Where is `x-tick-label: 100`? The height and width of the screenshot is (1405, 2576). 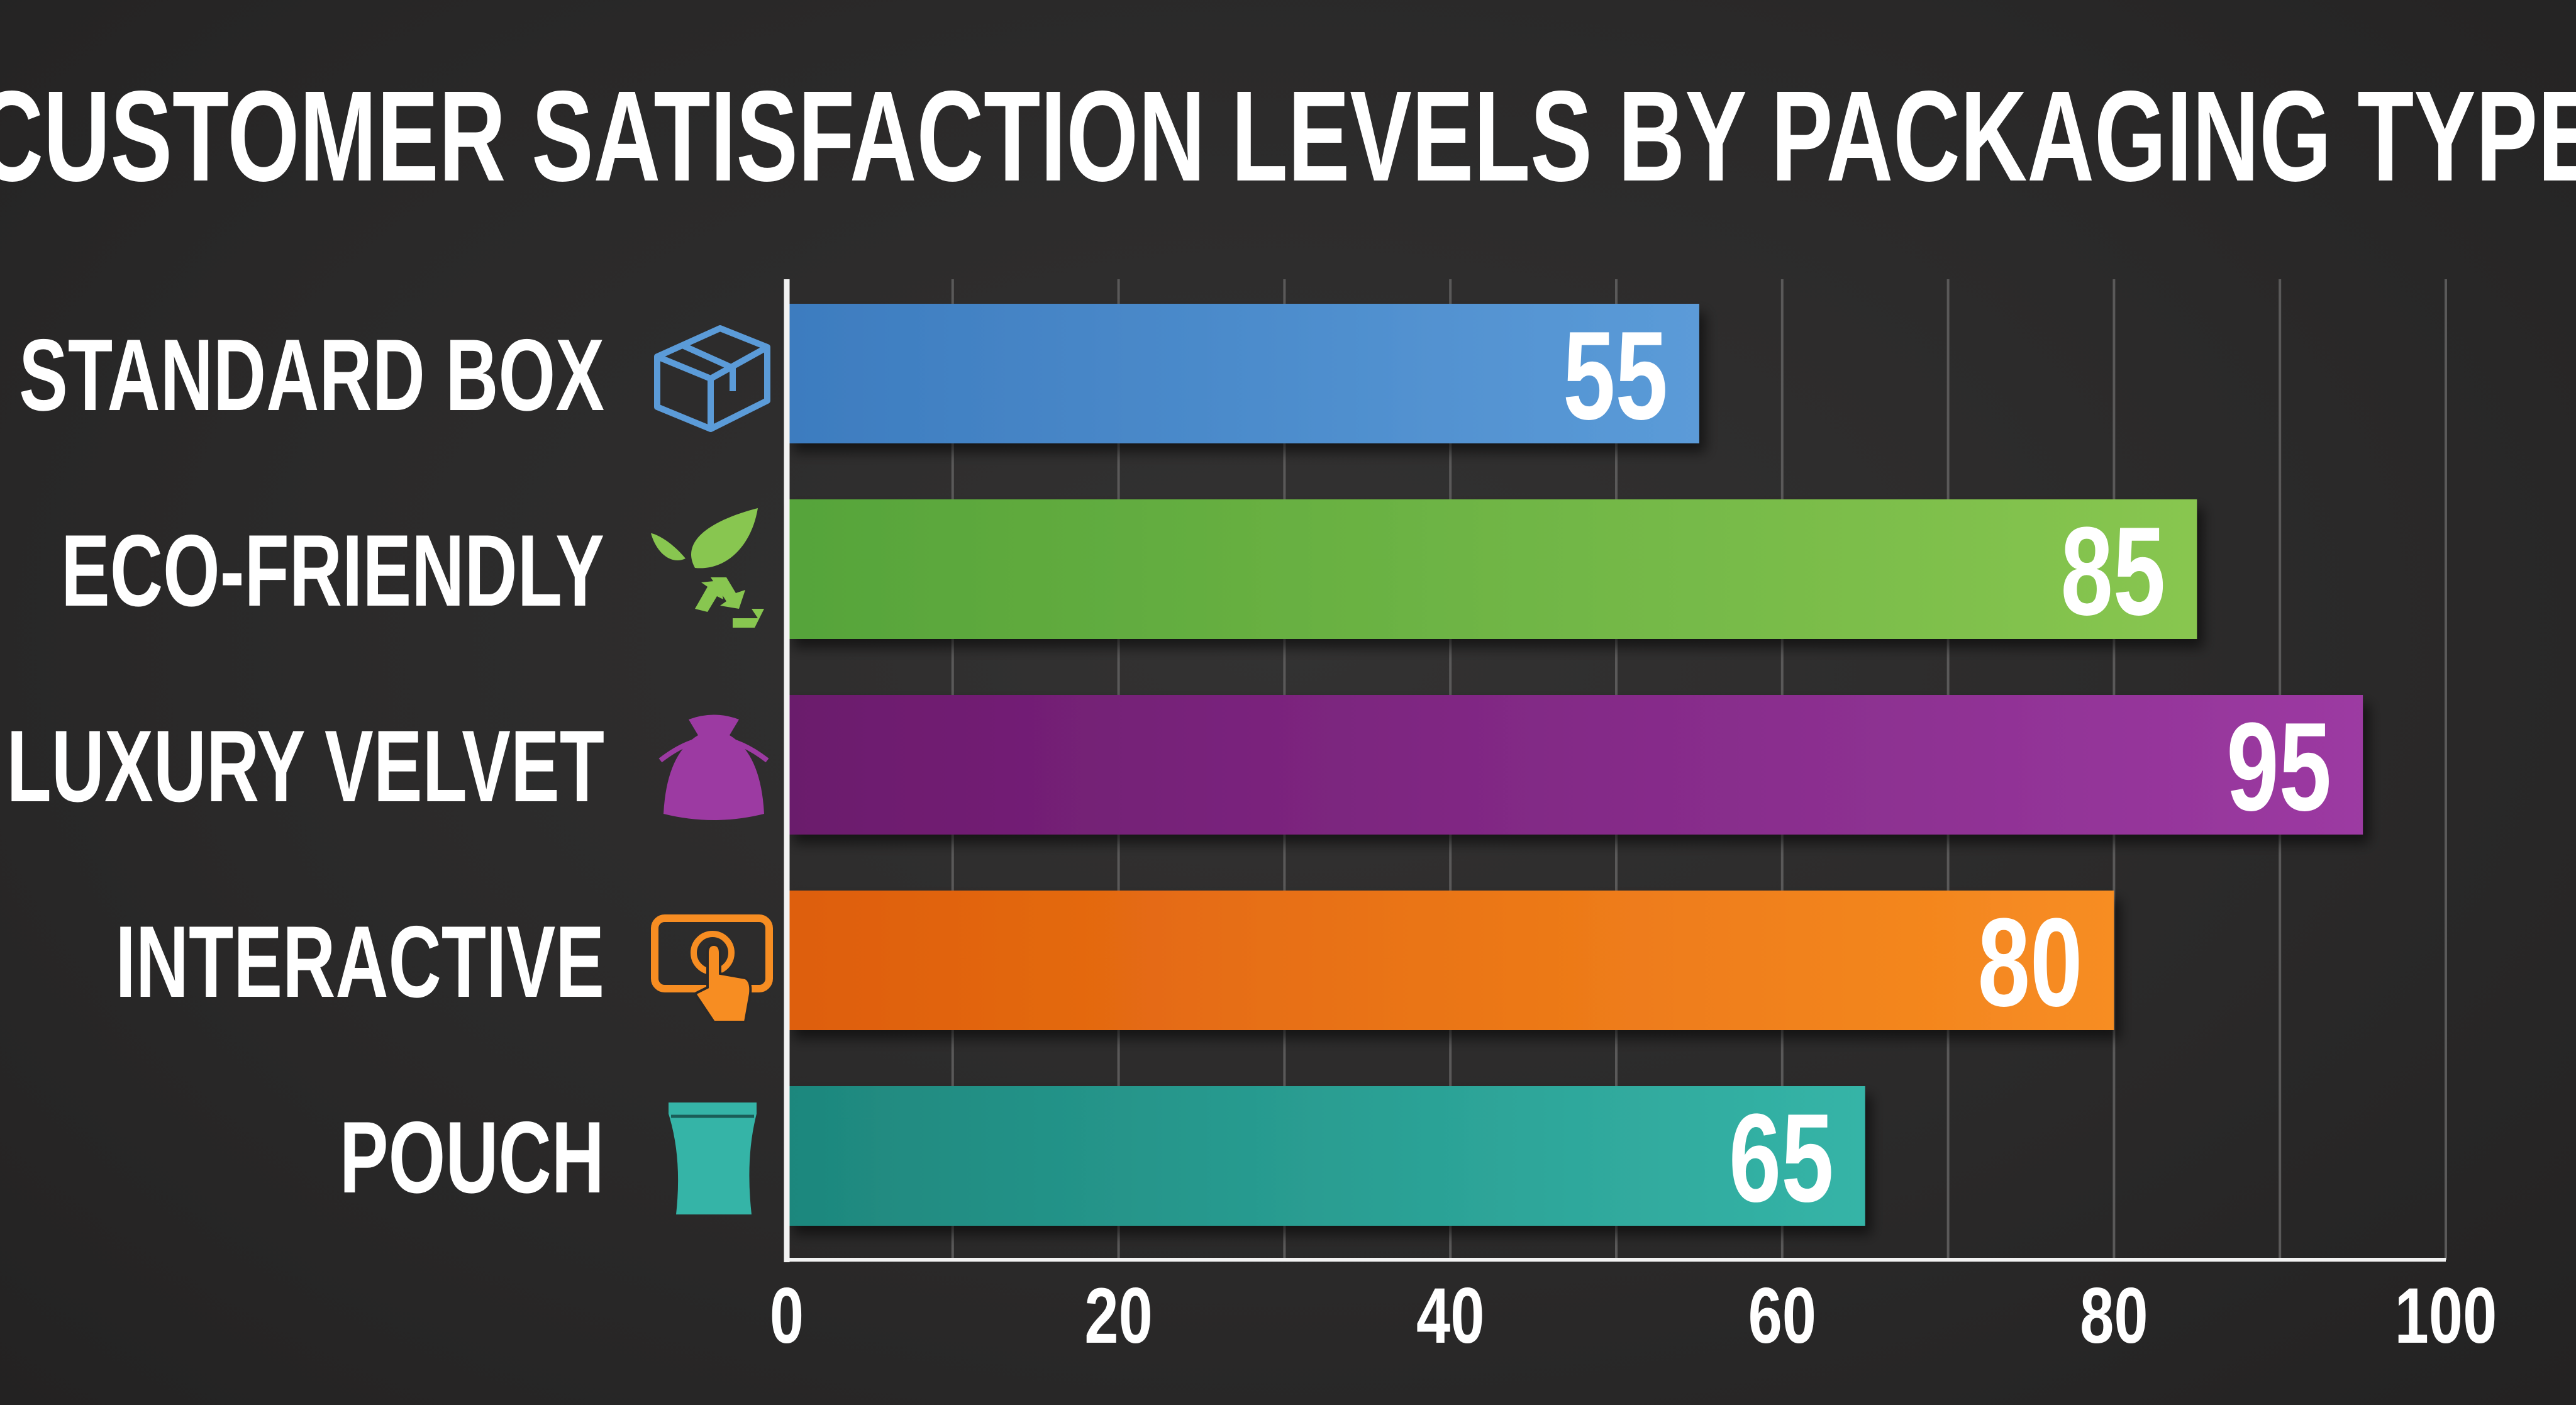
x-tick-label: 100 is located at coordinates (2446, 1315).